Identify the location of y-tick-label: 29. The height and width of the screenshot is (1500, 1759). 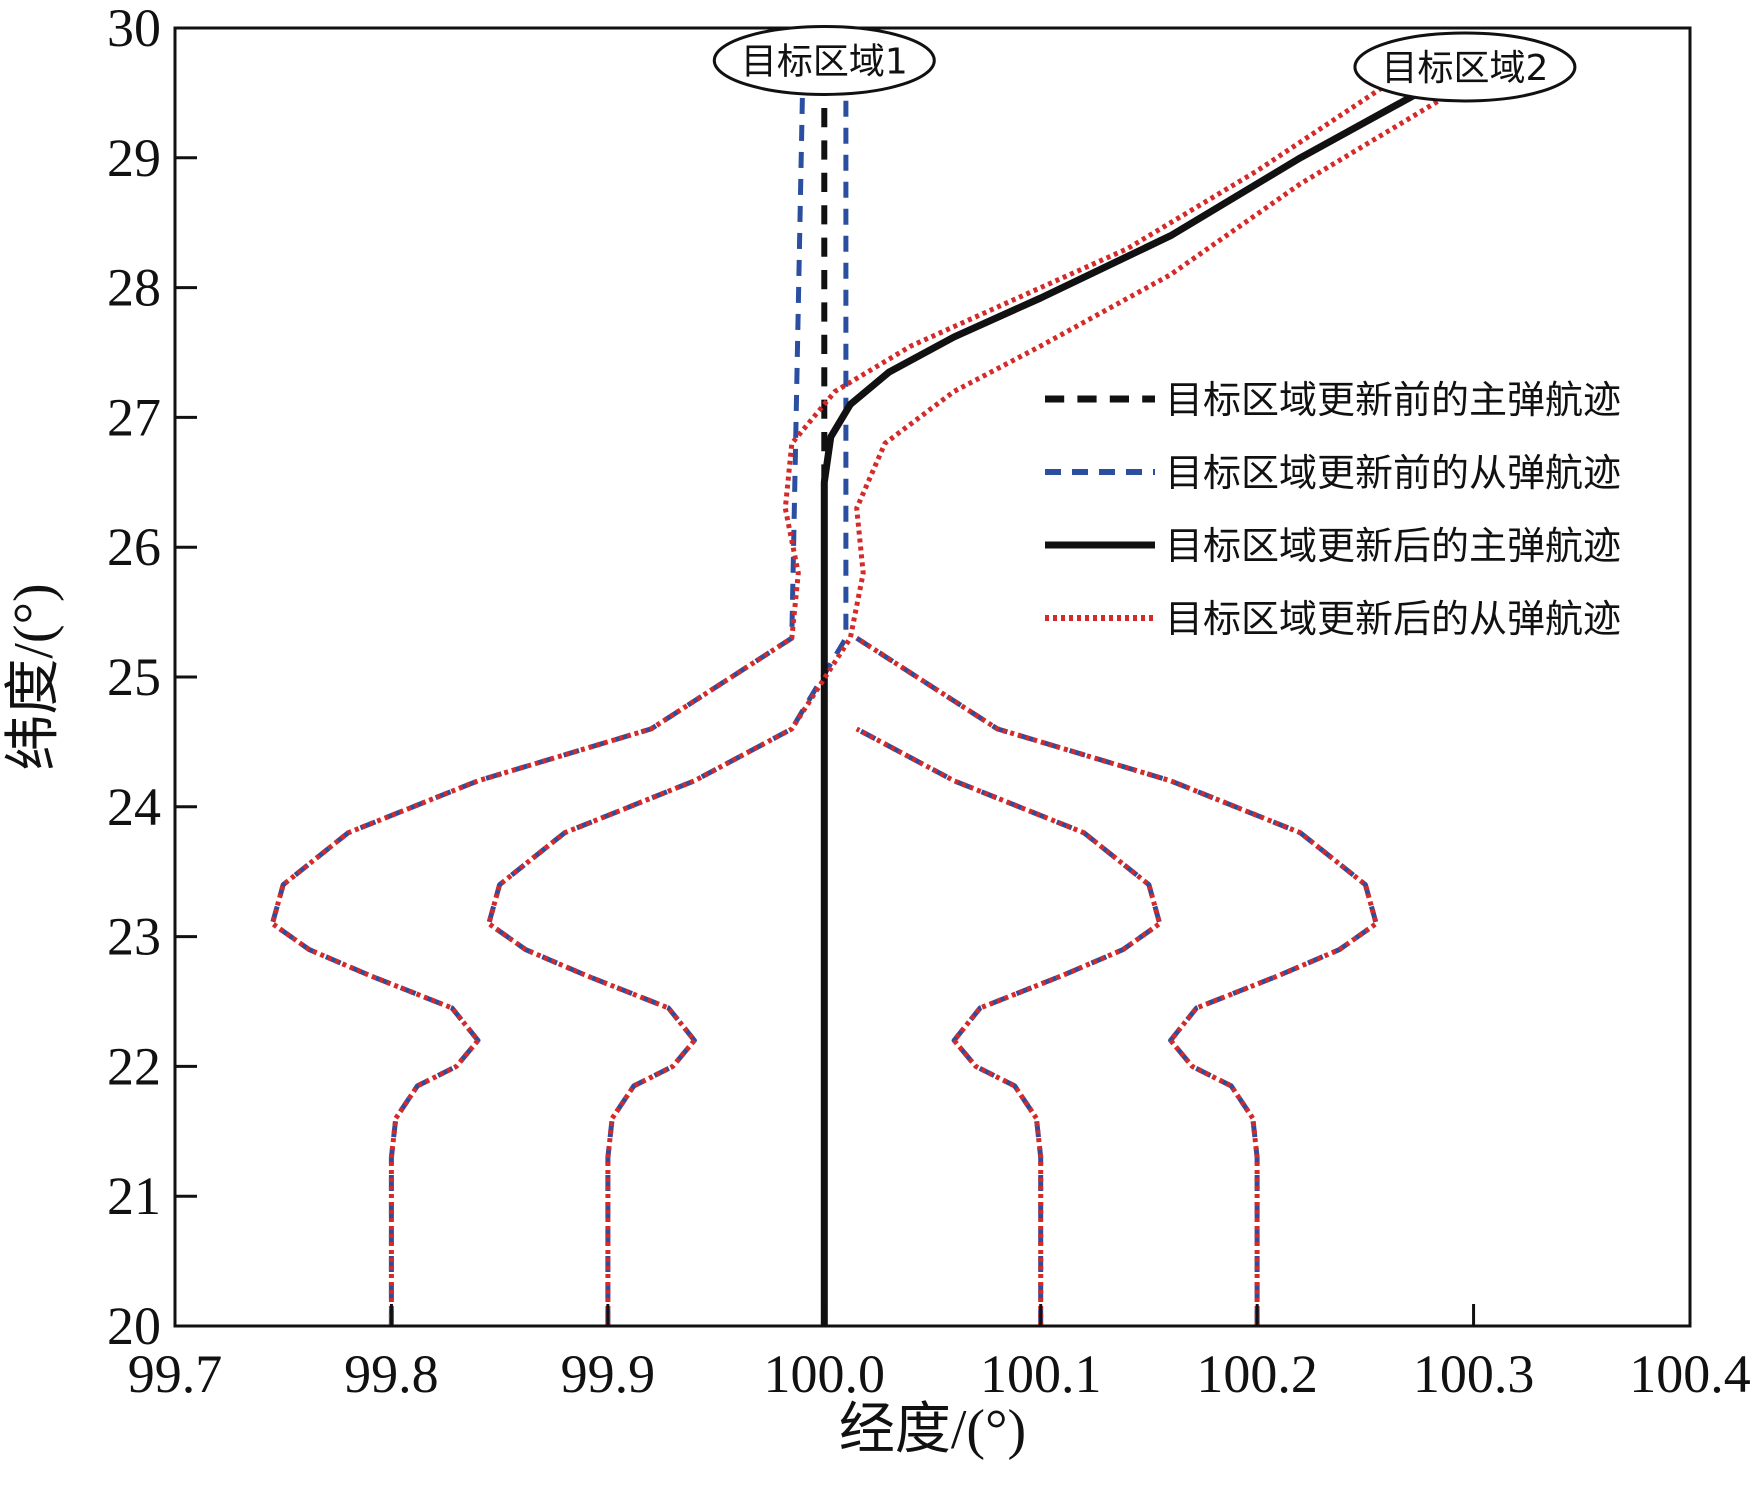
(134, 158).